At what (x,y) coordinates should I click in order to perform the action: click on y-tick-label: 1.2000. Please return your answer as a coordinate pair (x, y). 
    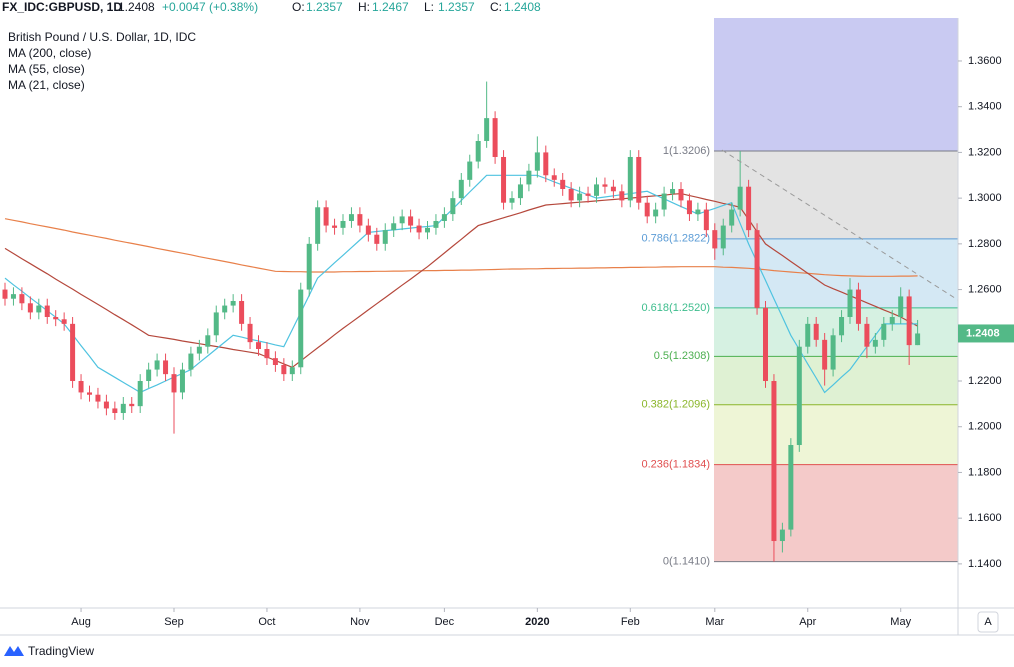
    Looking at the image, I should click on (985, 427).